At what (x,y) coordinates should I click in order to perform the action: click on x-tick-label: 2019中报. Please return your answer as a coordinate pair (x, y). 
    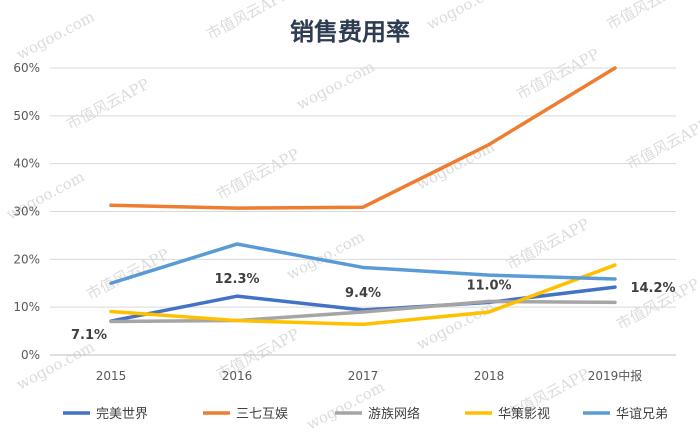
    Looking at the image, I should click on (615, 375).